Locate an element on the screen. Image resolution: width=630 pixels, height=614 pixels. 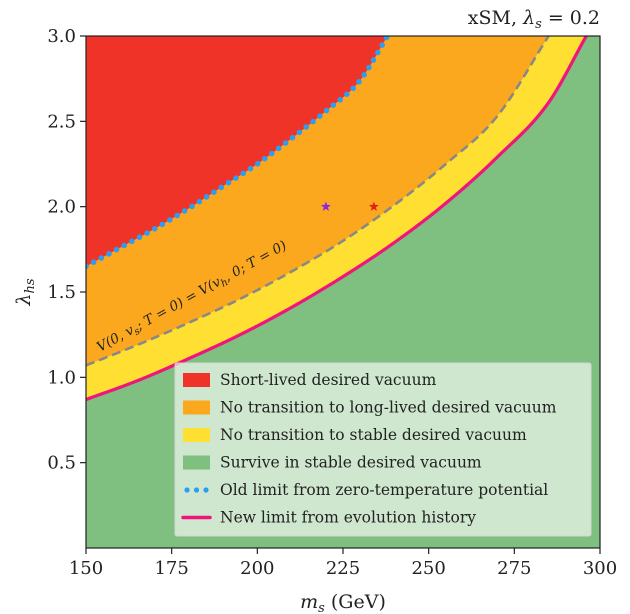
y-tick-label: 1.0 is located at coordinates (61, 377).